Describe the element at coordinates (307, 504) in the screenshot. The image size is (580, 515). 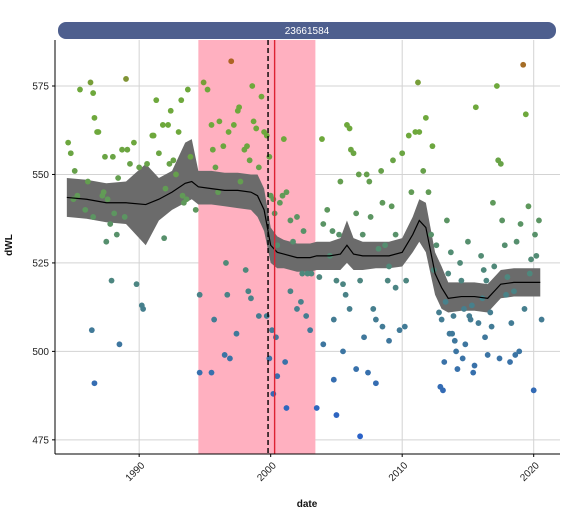
I see `x-axis-title: date` at that location.